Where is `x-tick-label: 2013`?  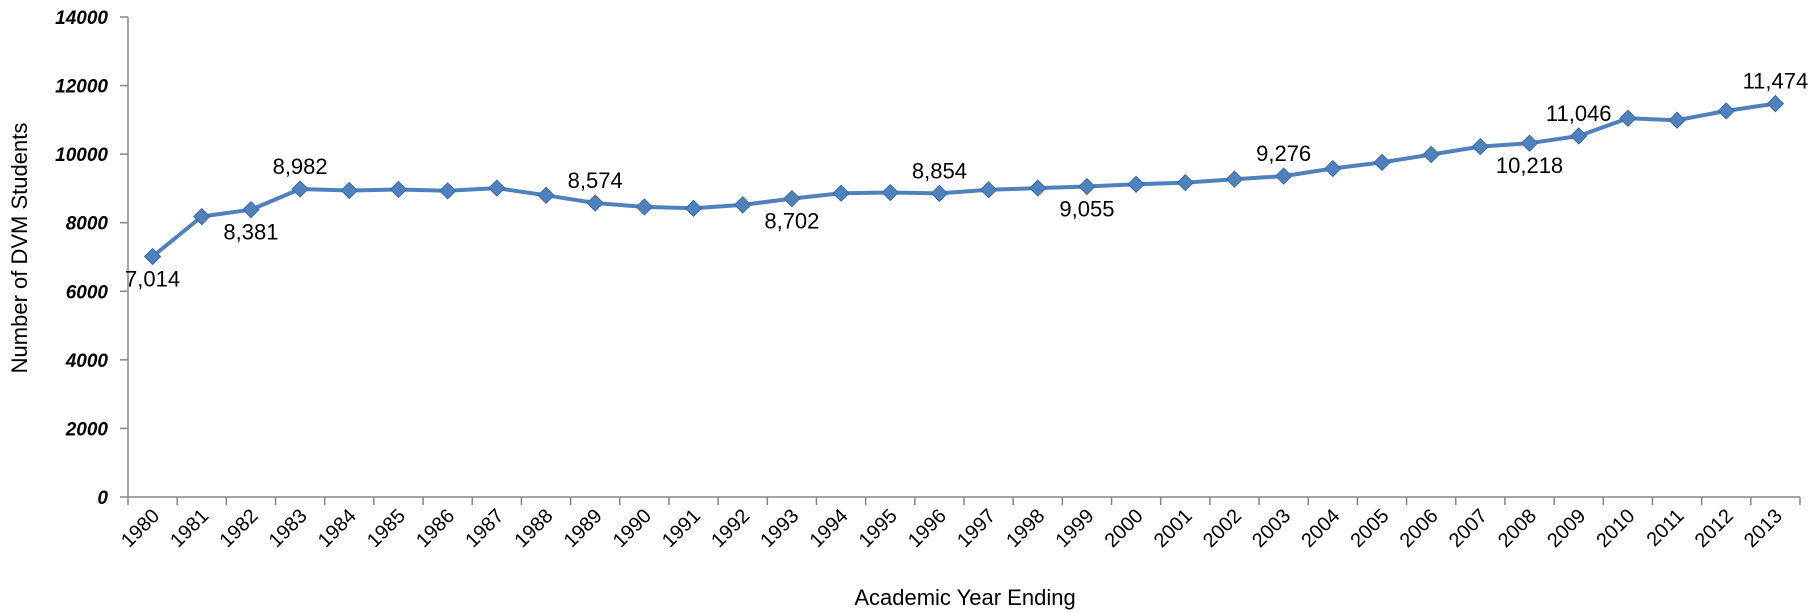 x-tick-label: 2013 is located at coordinates (1763, 528).